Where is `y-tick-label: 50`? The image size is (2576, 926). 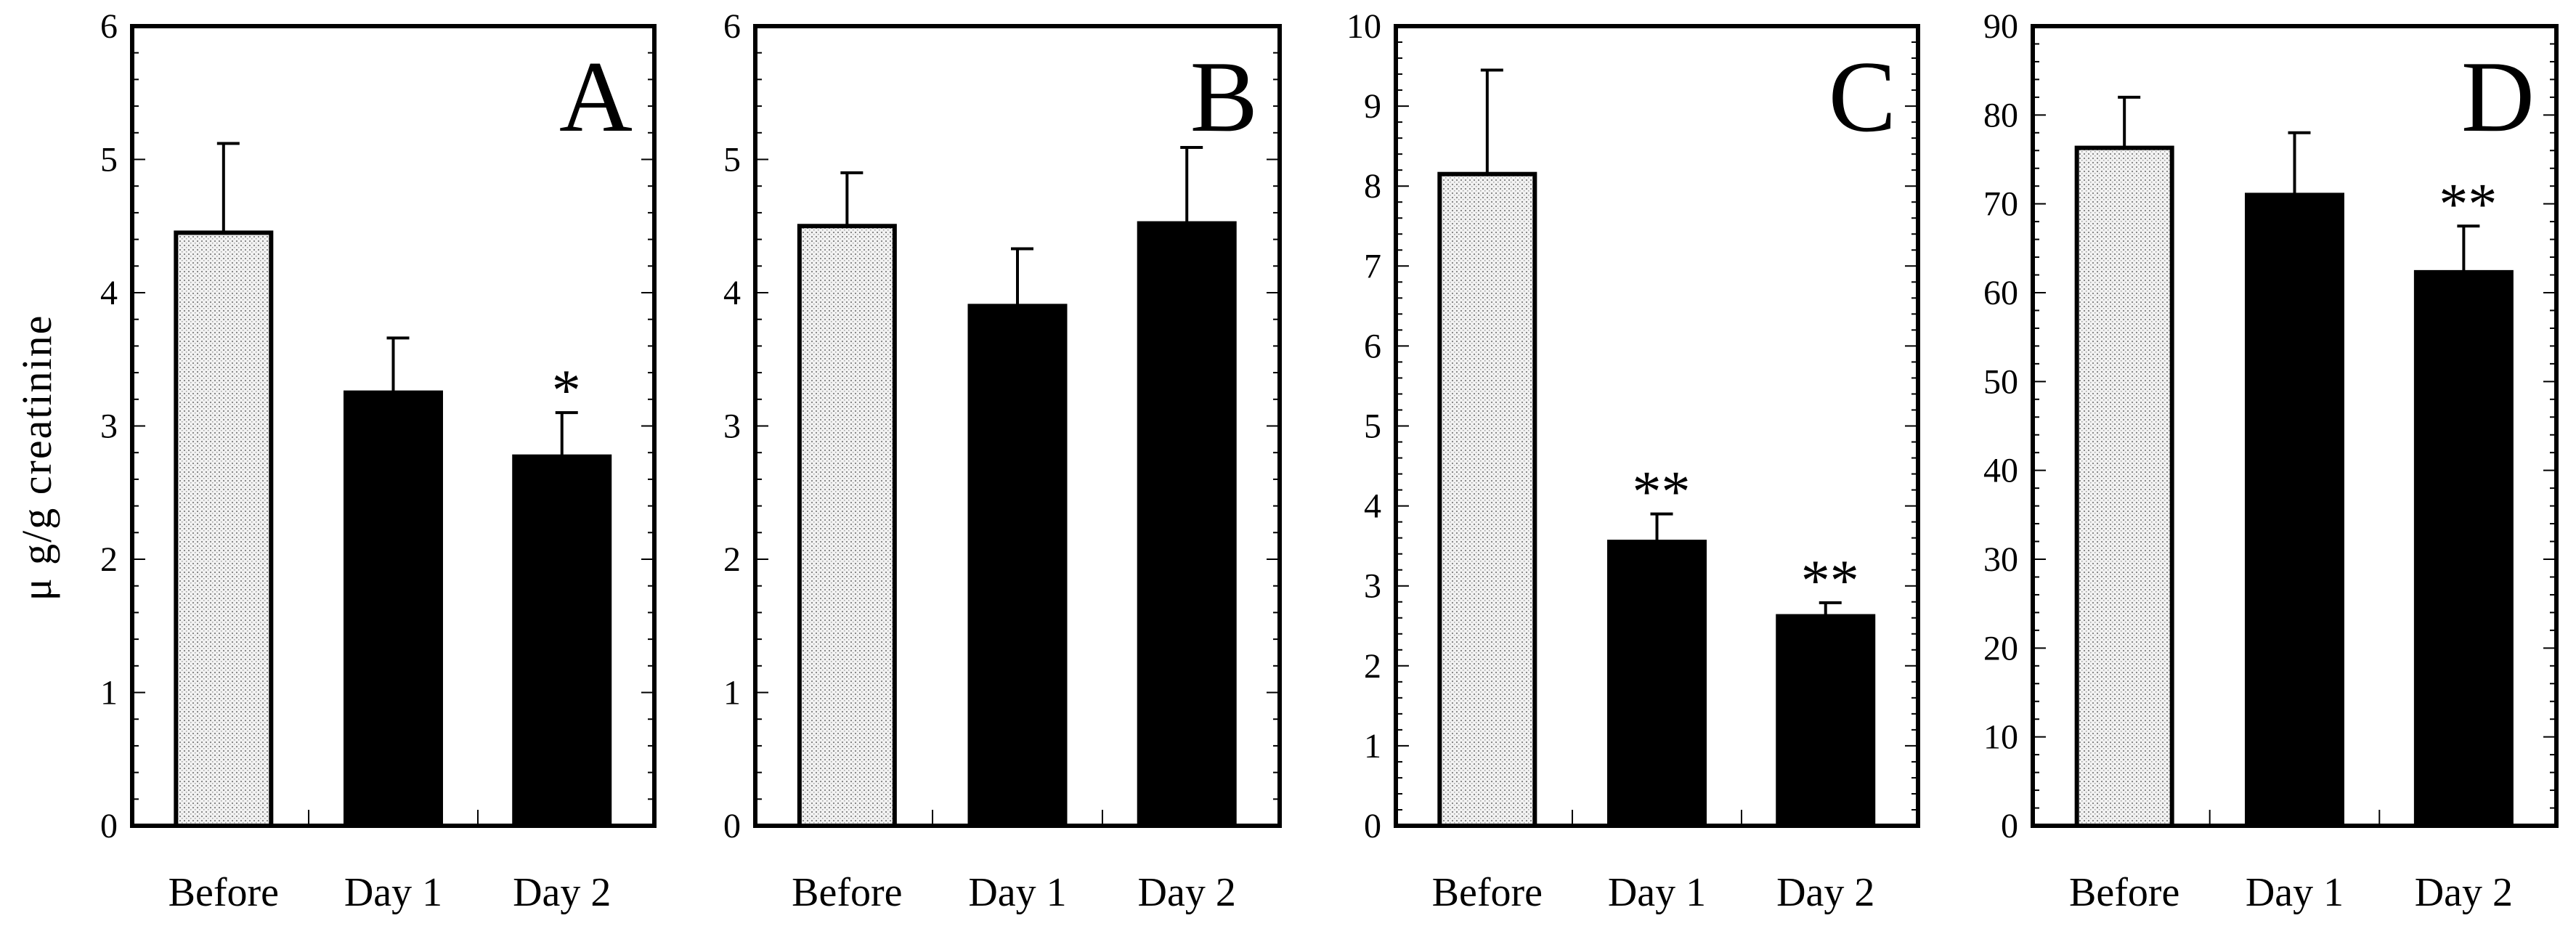 y-tick-label: 50 is located at coordinates (2000, 382).